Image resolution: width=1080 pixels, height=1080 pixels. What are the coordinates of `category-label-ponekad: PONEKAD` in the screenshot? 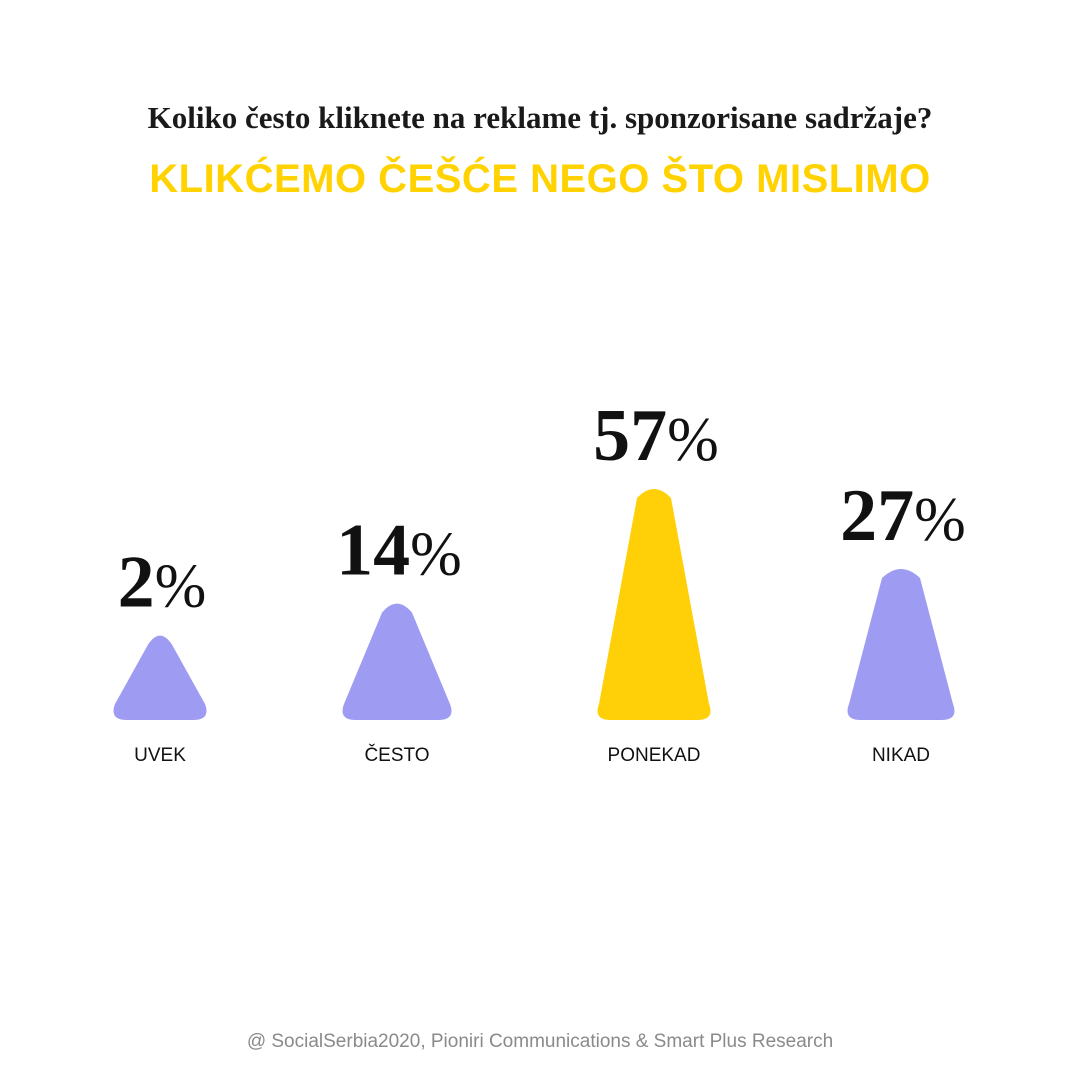 It's located at (654, 755).